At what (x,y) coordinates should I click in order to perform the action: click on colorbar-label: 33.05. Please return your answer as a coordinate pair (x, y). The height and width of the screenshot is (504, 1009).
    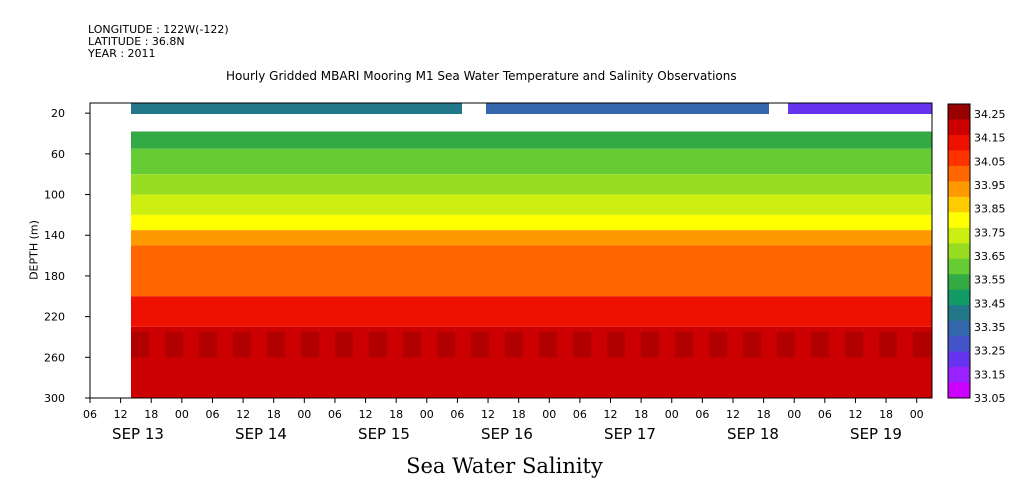
    Looking at the image, I should click on (990, 398).